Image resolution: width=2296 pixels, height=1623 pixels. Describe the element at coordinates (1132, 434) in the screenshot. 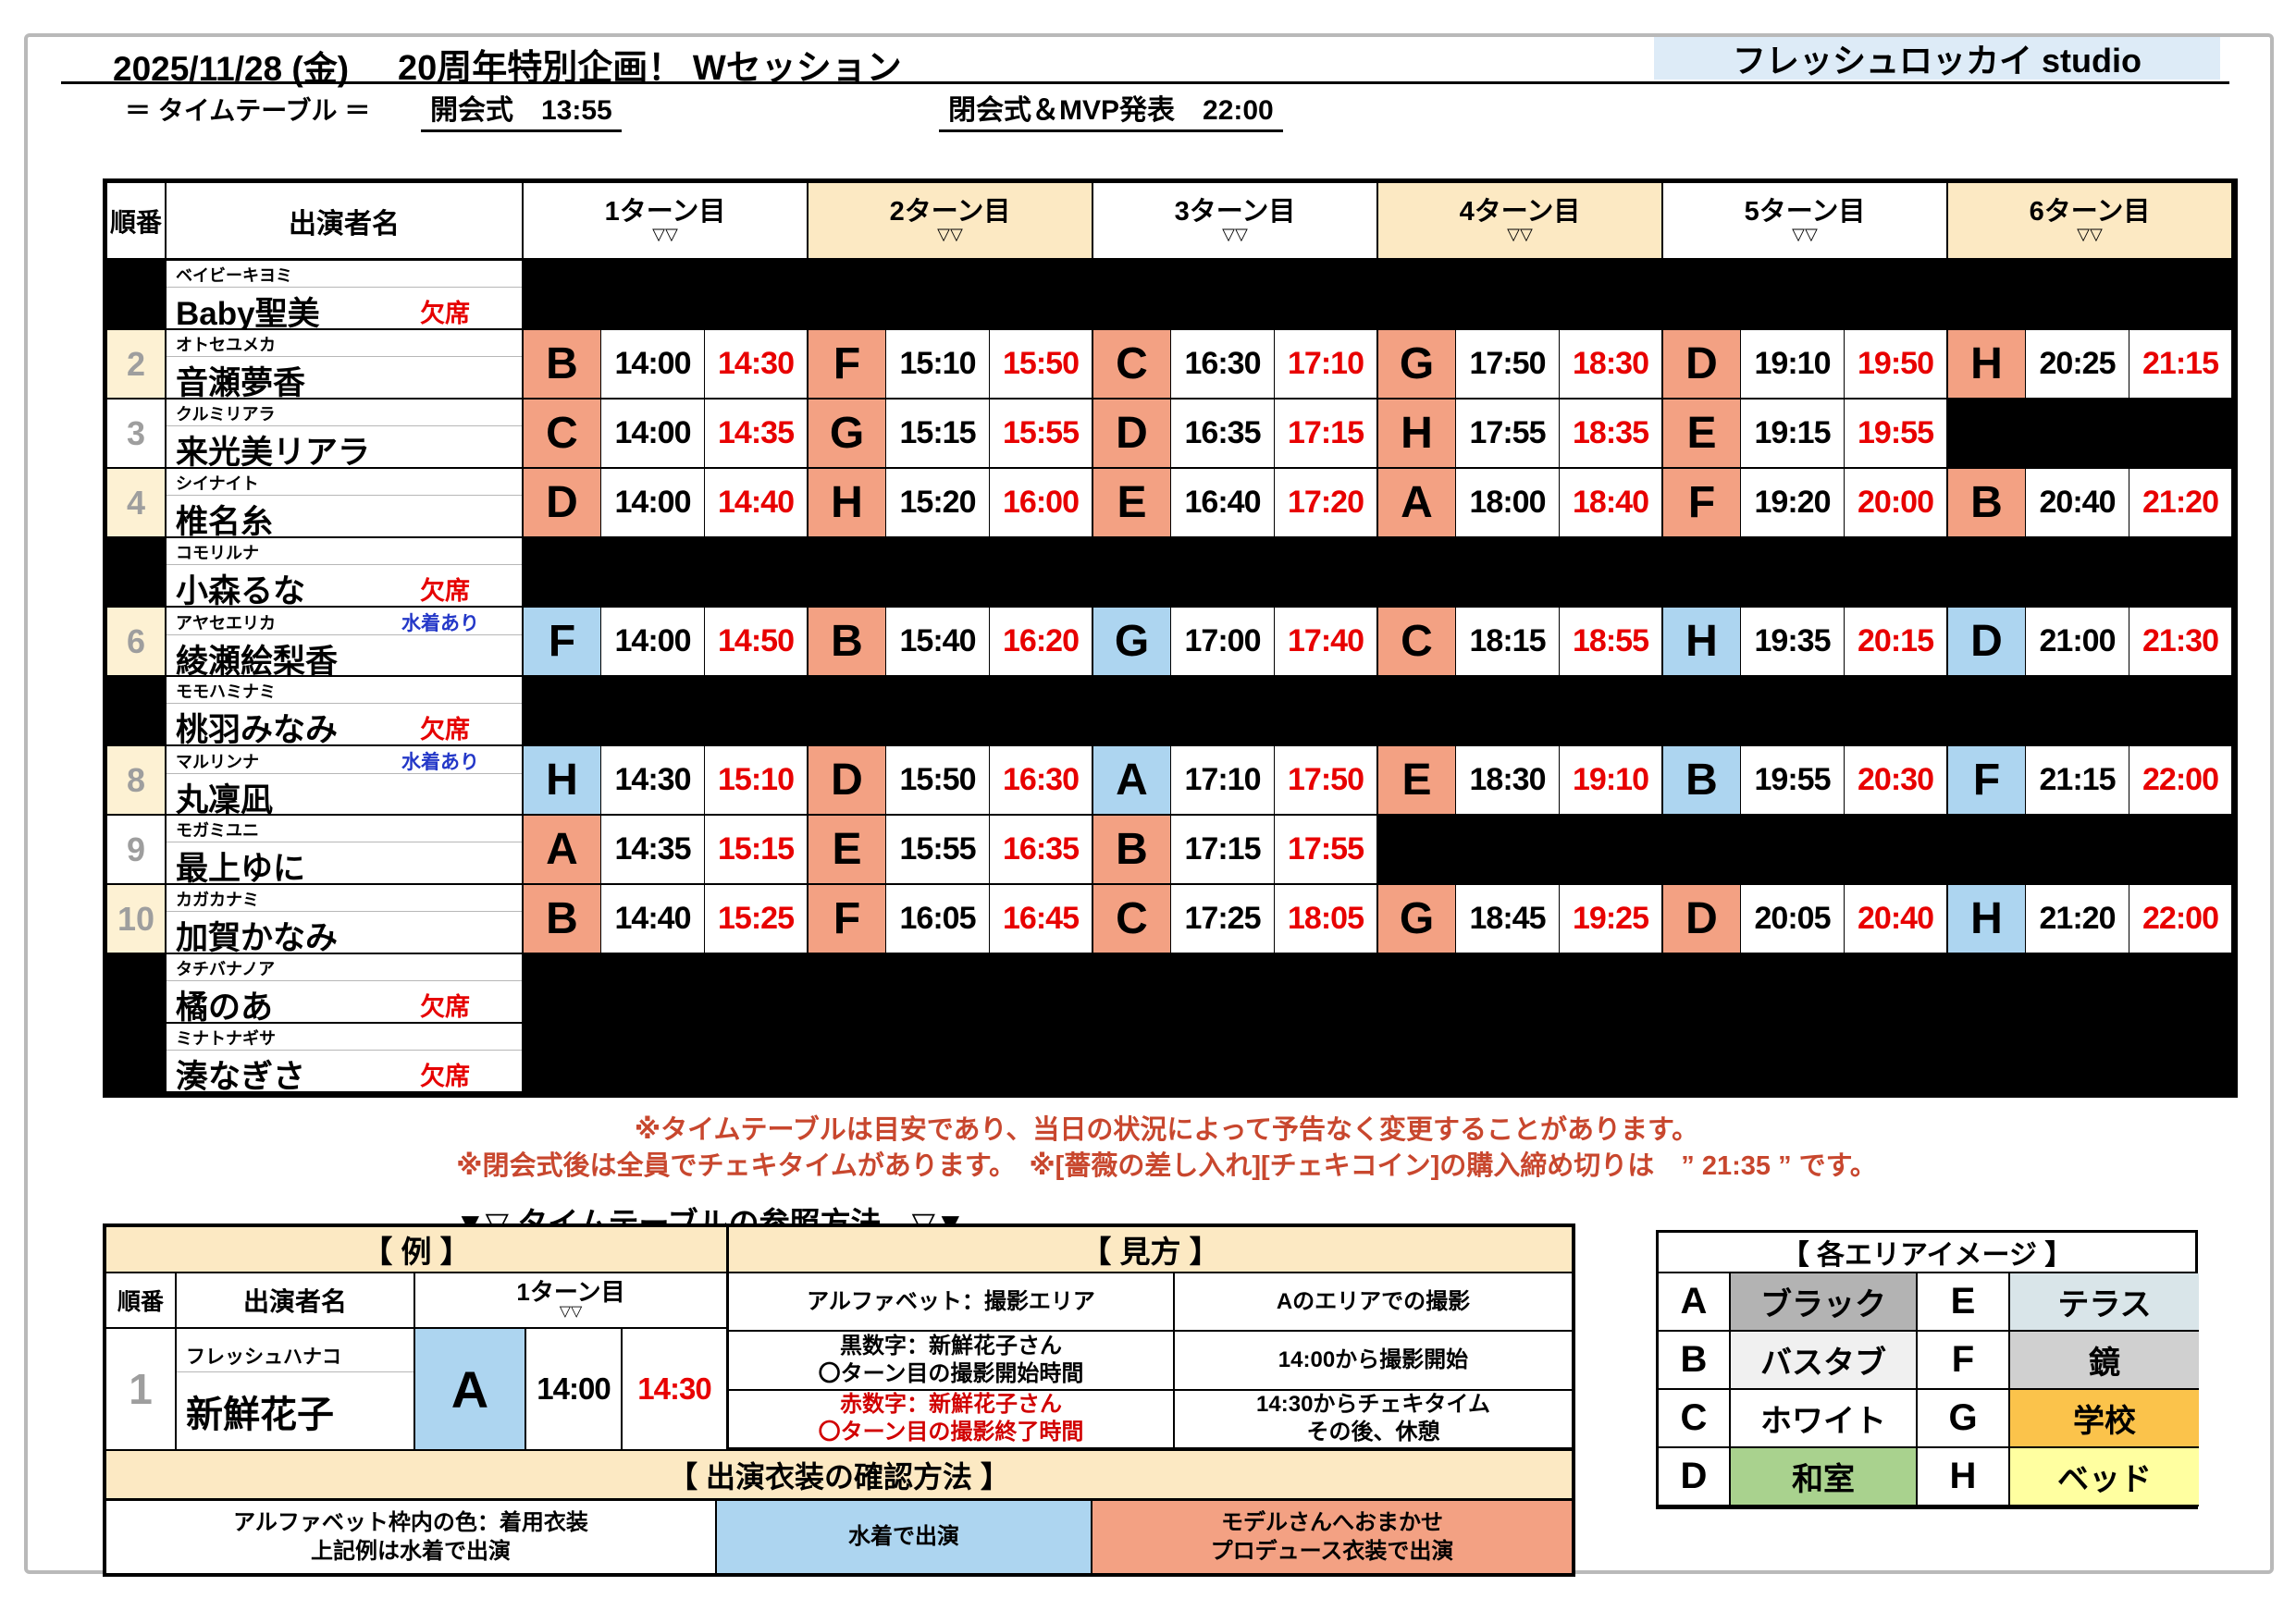

I see `turn-3-area-letter: D` at that location.